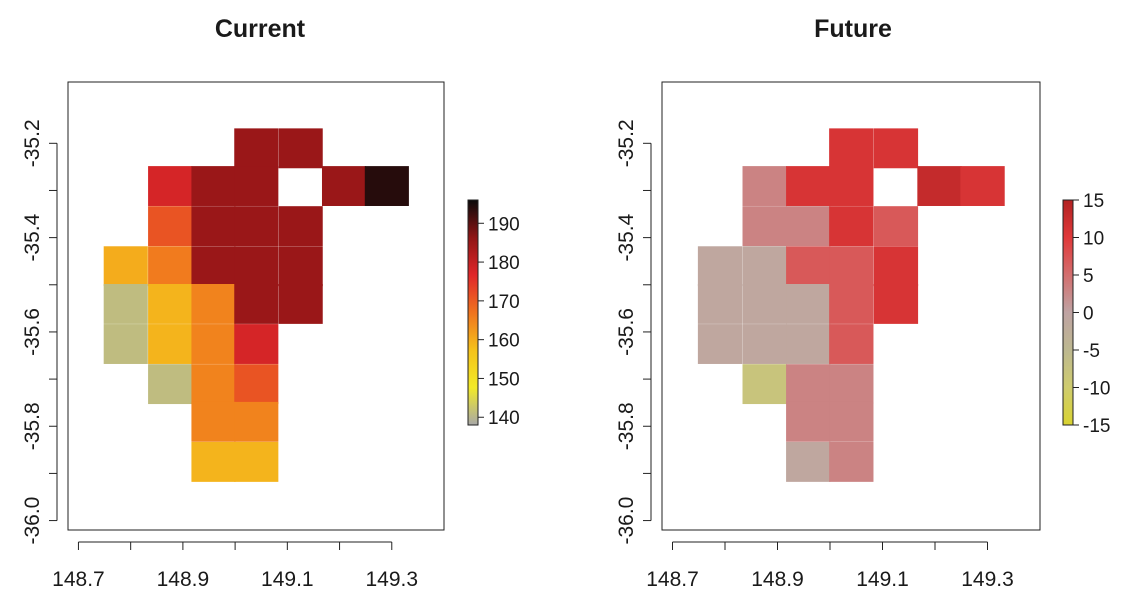 Image resolution: width=1148 pixels, height=608 pixels. What do you see at coordinates (1091, 351) in the screenshot?
I see `colorbar-tick-label: -5` at bounding box center [1091, 351].